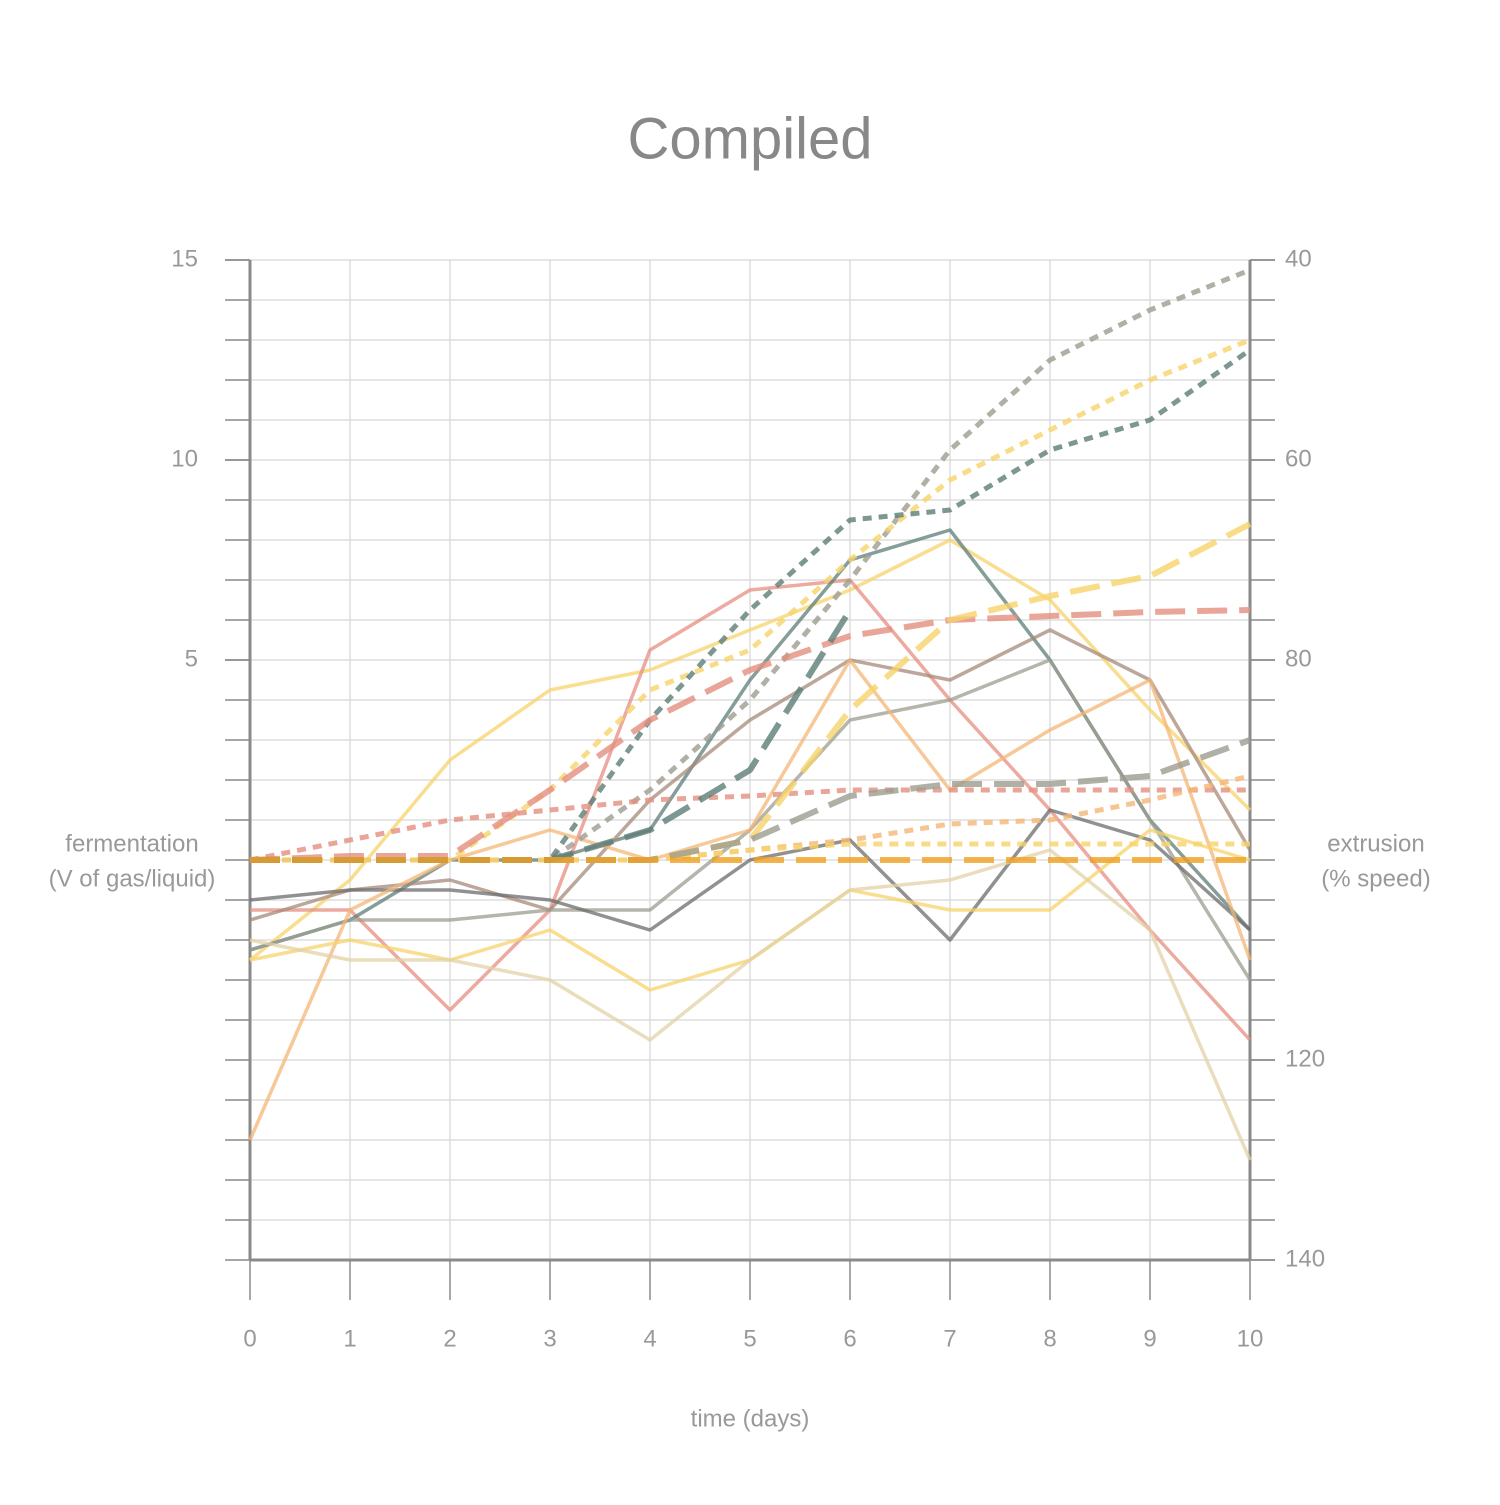 The width and height of the screenshot is (1500, 1505). Describe the element at coordinates (1298, 458) in the screenshot. I see `y2-tick-label: 60` at that location.